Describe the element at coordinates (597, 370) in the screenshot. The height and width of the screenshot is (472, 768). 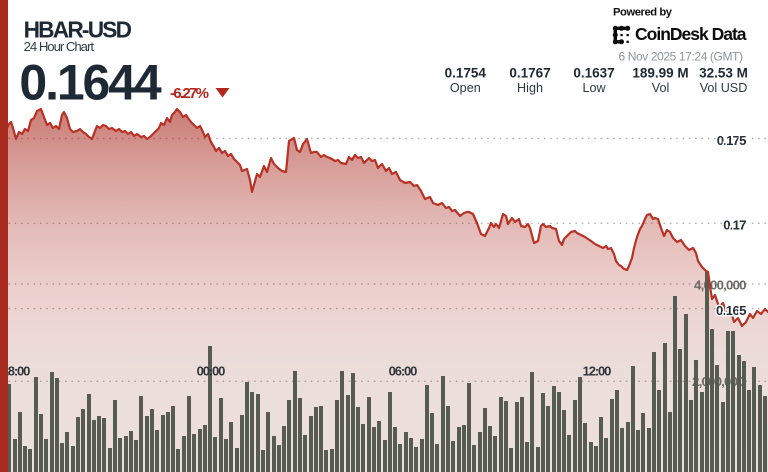
I see `svg-text: 12:00` at that location.